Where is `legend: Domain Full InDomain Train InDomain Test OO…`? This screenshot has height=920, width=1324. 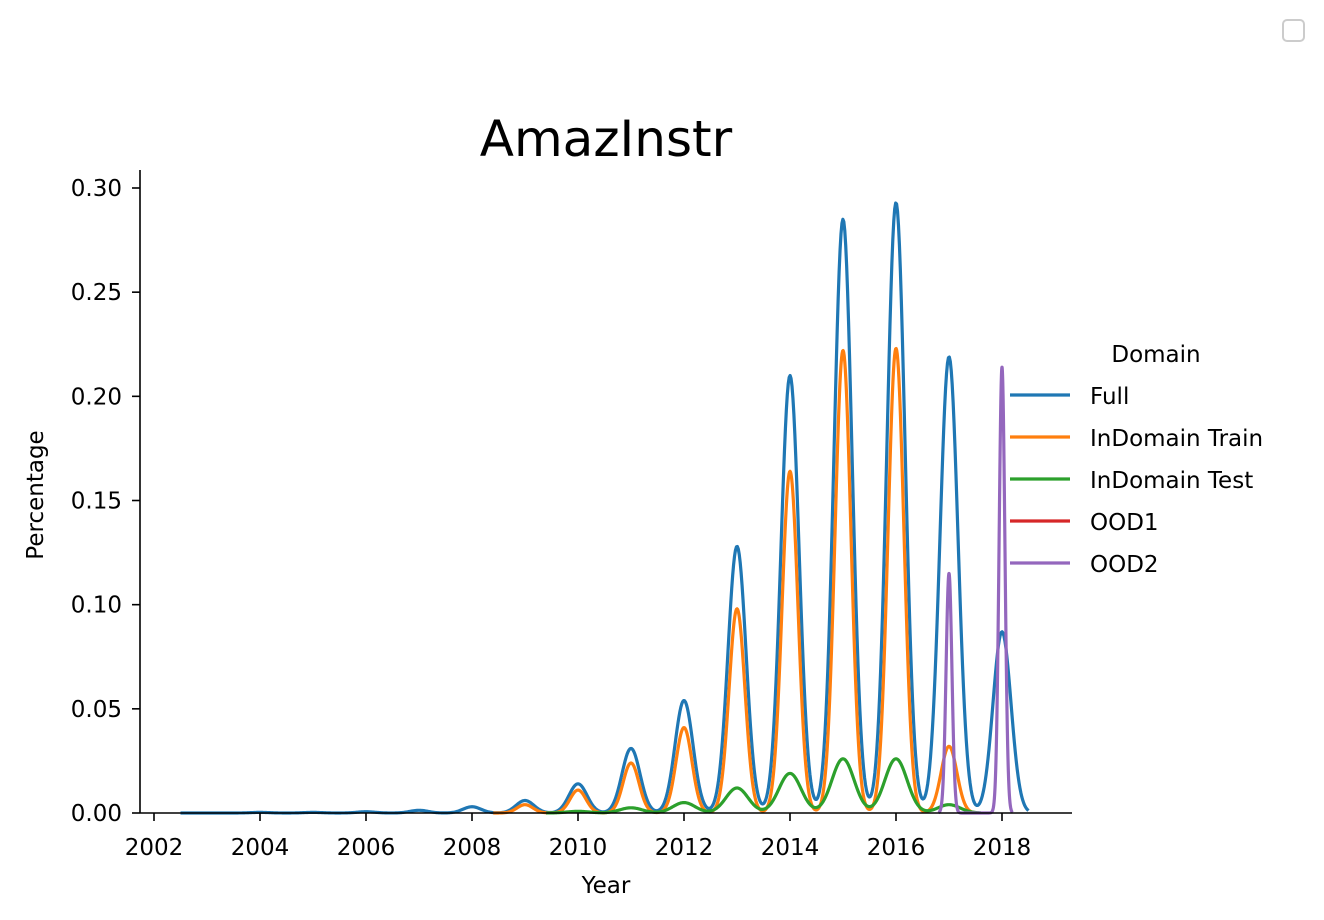
legend: Domain Full InDomain Train InDomain Test OO… is located at coordinates (1136, 460).